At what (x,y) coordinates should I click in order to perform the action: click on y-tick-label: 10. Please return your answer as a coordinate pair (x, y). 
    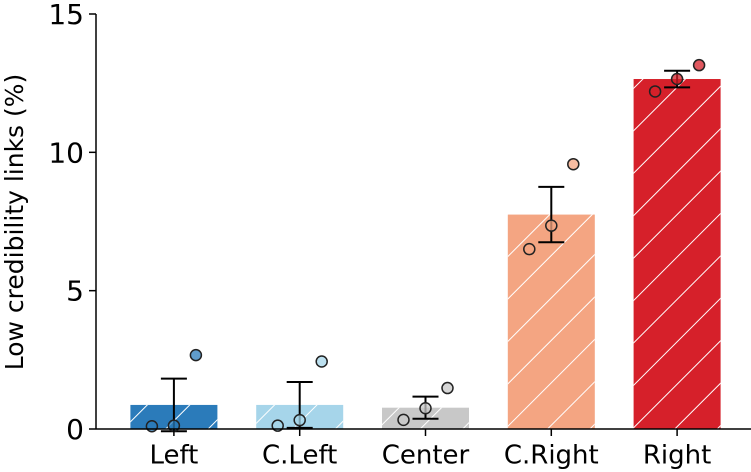
    Looking at the image, I should click on (66, 152).